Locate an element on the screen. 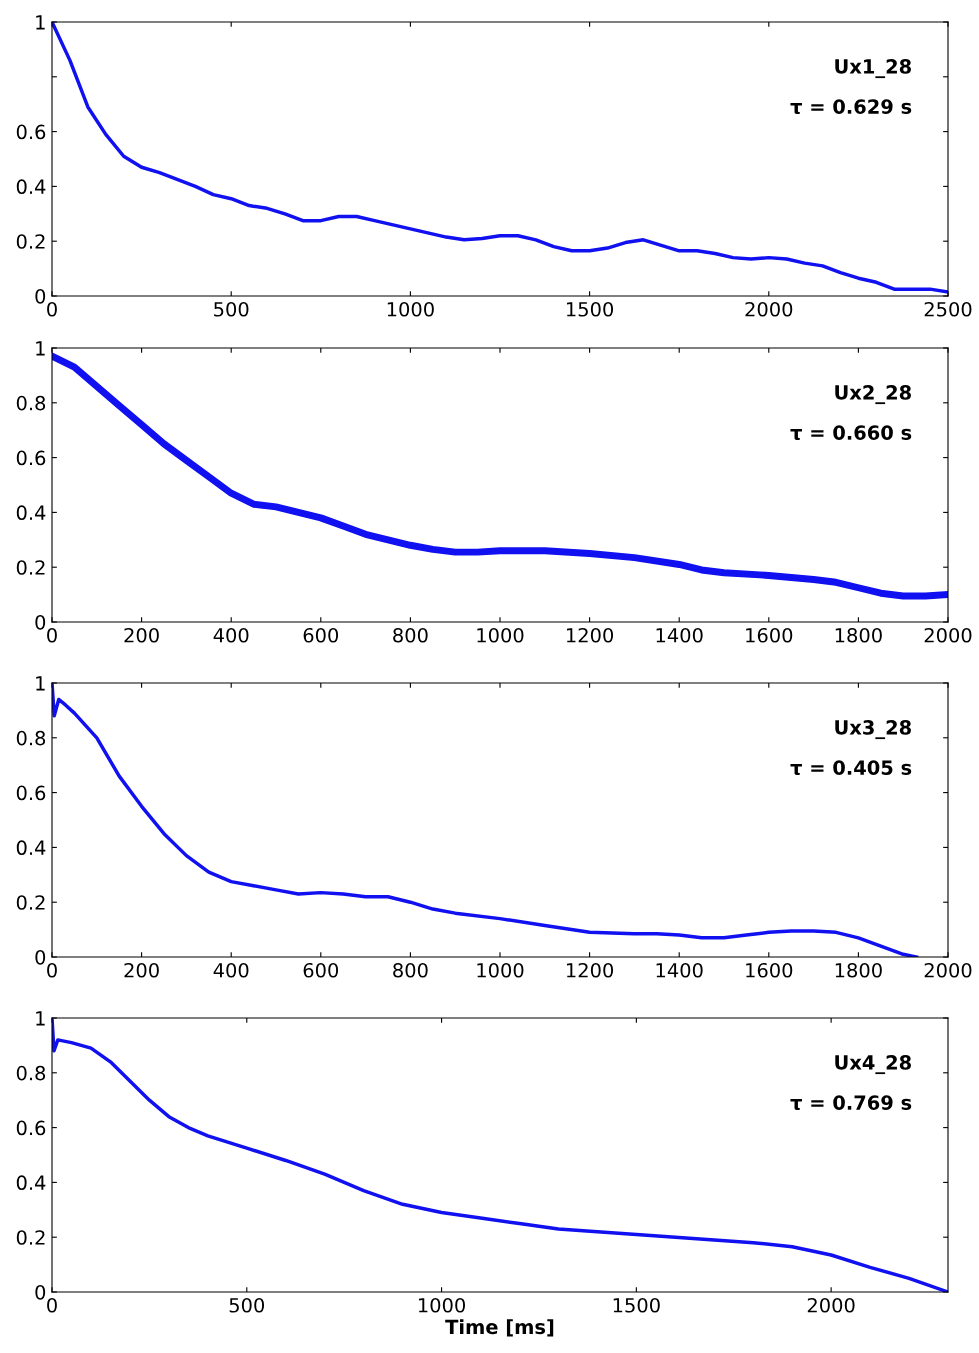  annotation: Ux1_28 is located at coordinates (873, 69).